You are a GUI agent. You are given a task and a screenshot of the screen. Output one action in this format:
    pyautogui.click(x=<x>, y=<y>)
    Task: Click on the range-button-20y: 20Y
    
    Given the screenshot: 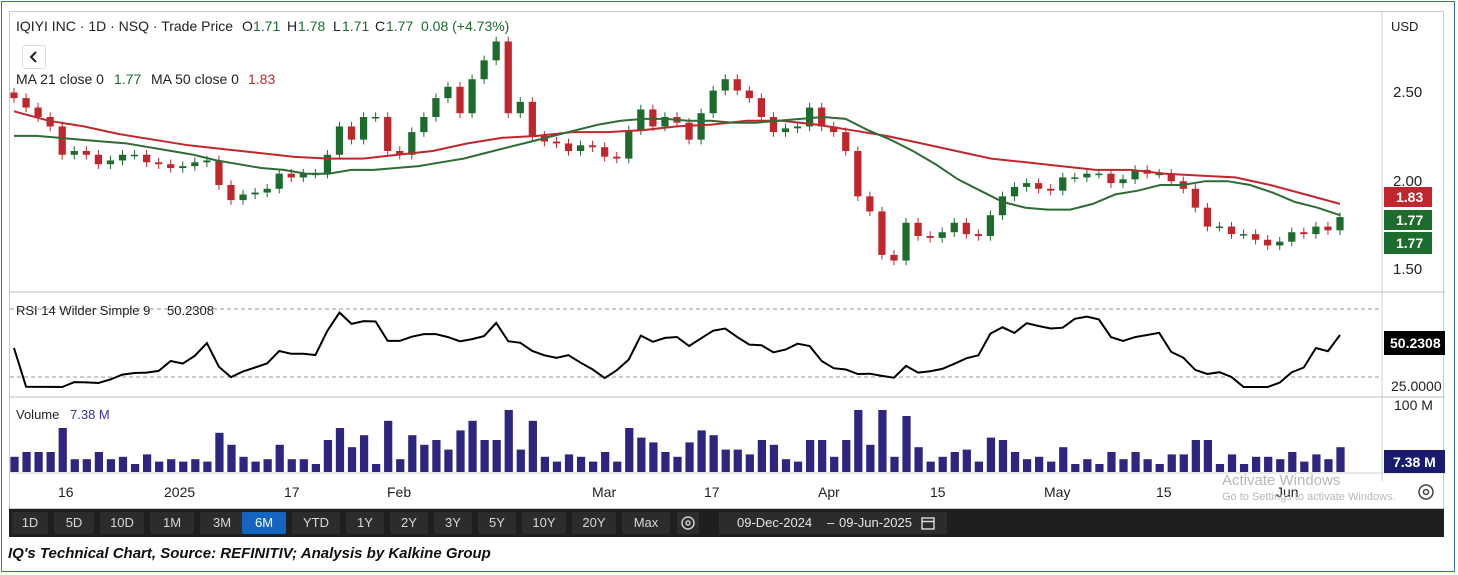 What is the action you would take?
    pyautogui.click(x=594, y=523)
    